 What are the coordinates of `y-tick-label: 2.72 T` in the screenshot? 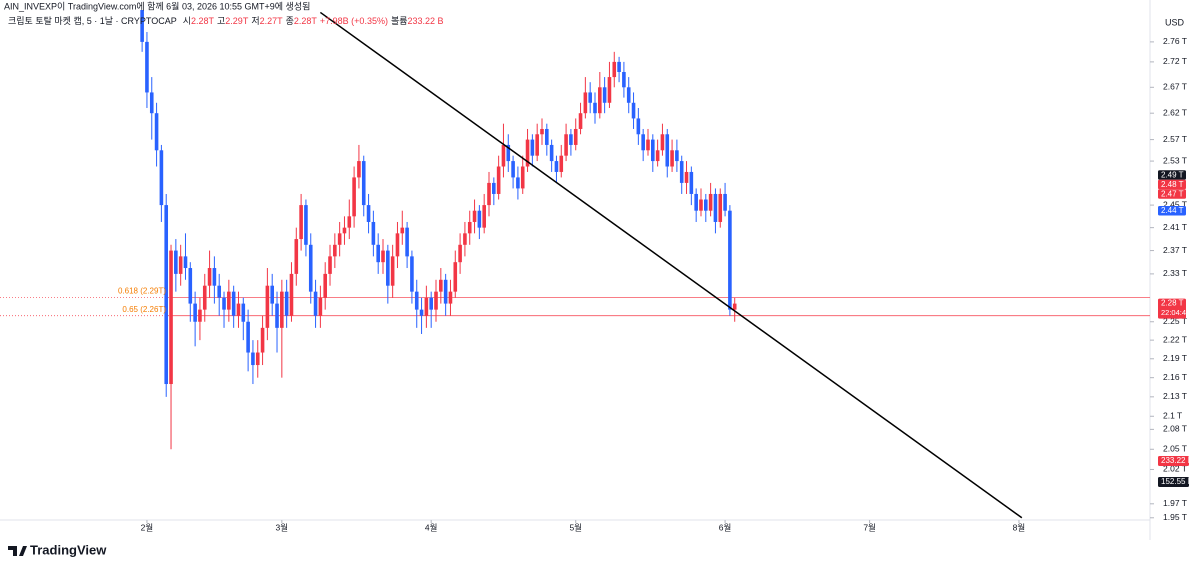 It's located at (1175, 61).